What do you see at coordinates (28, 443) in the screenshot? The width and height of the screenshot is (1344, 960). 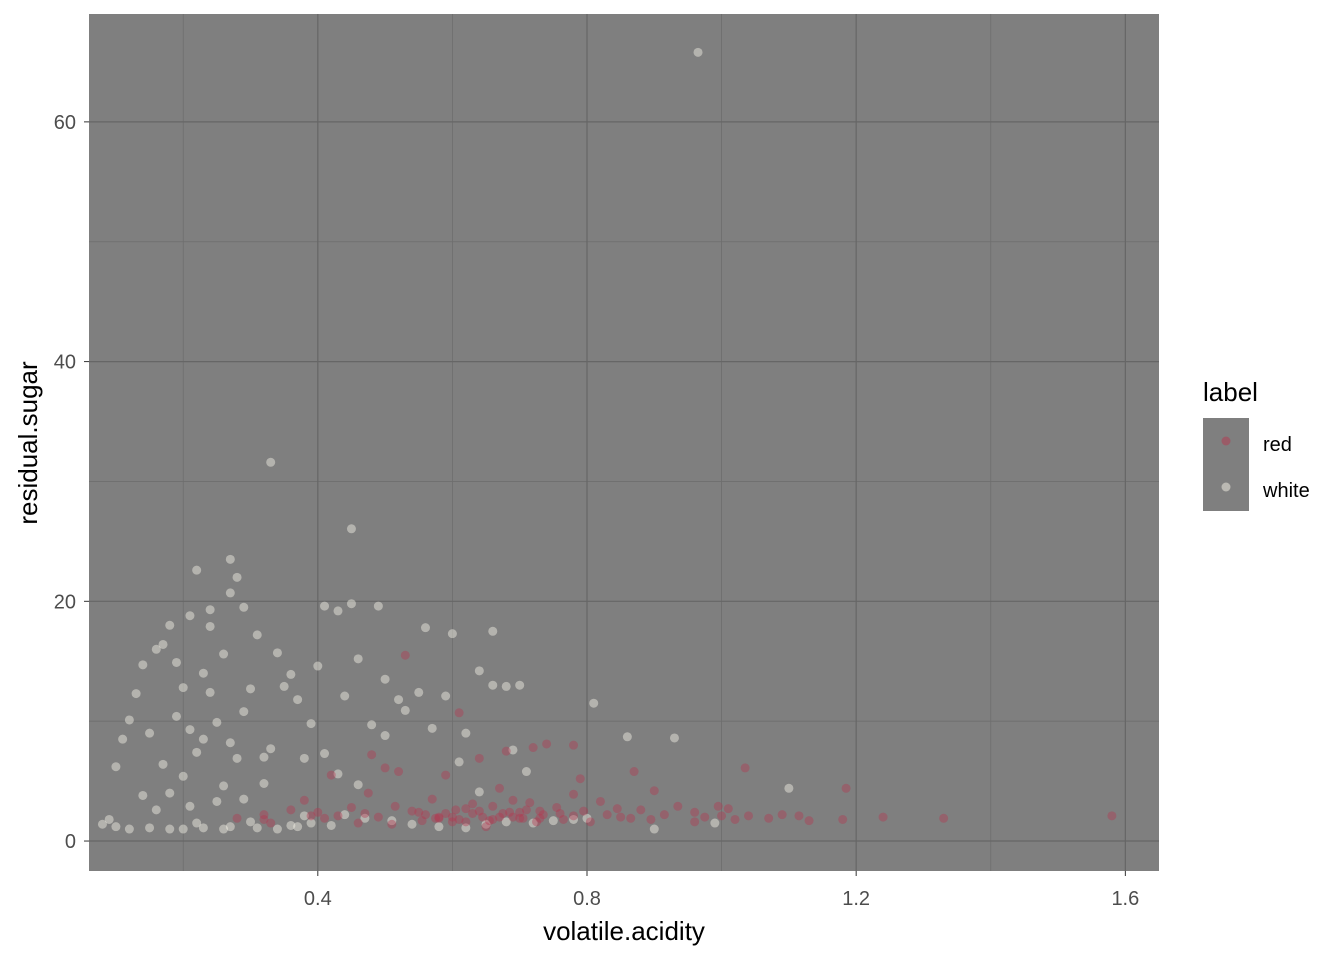 I see `y-axis-title: residual.sugar` at bounding box center [28, 443].